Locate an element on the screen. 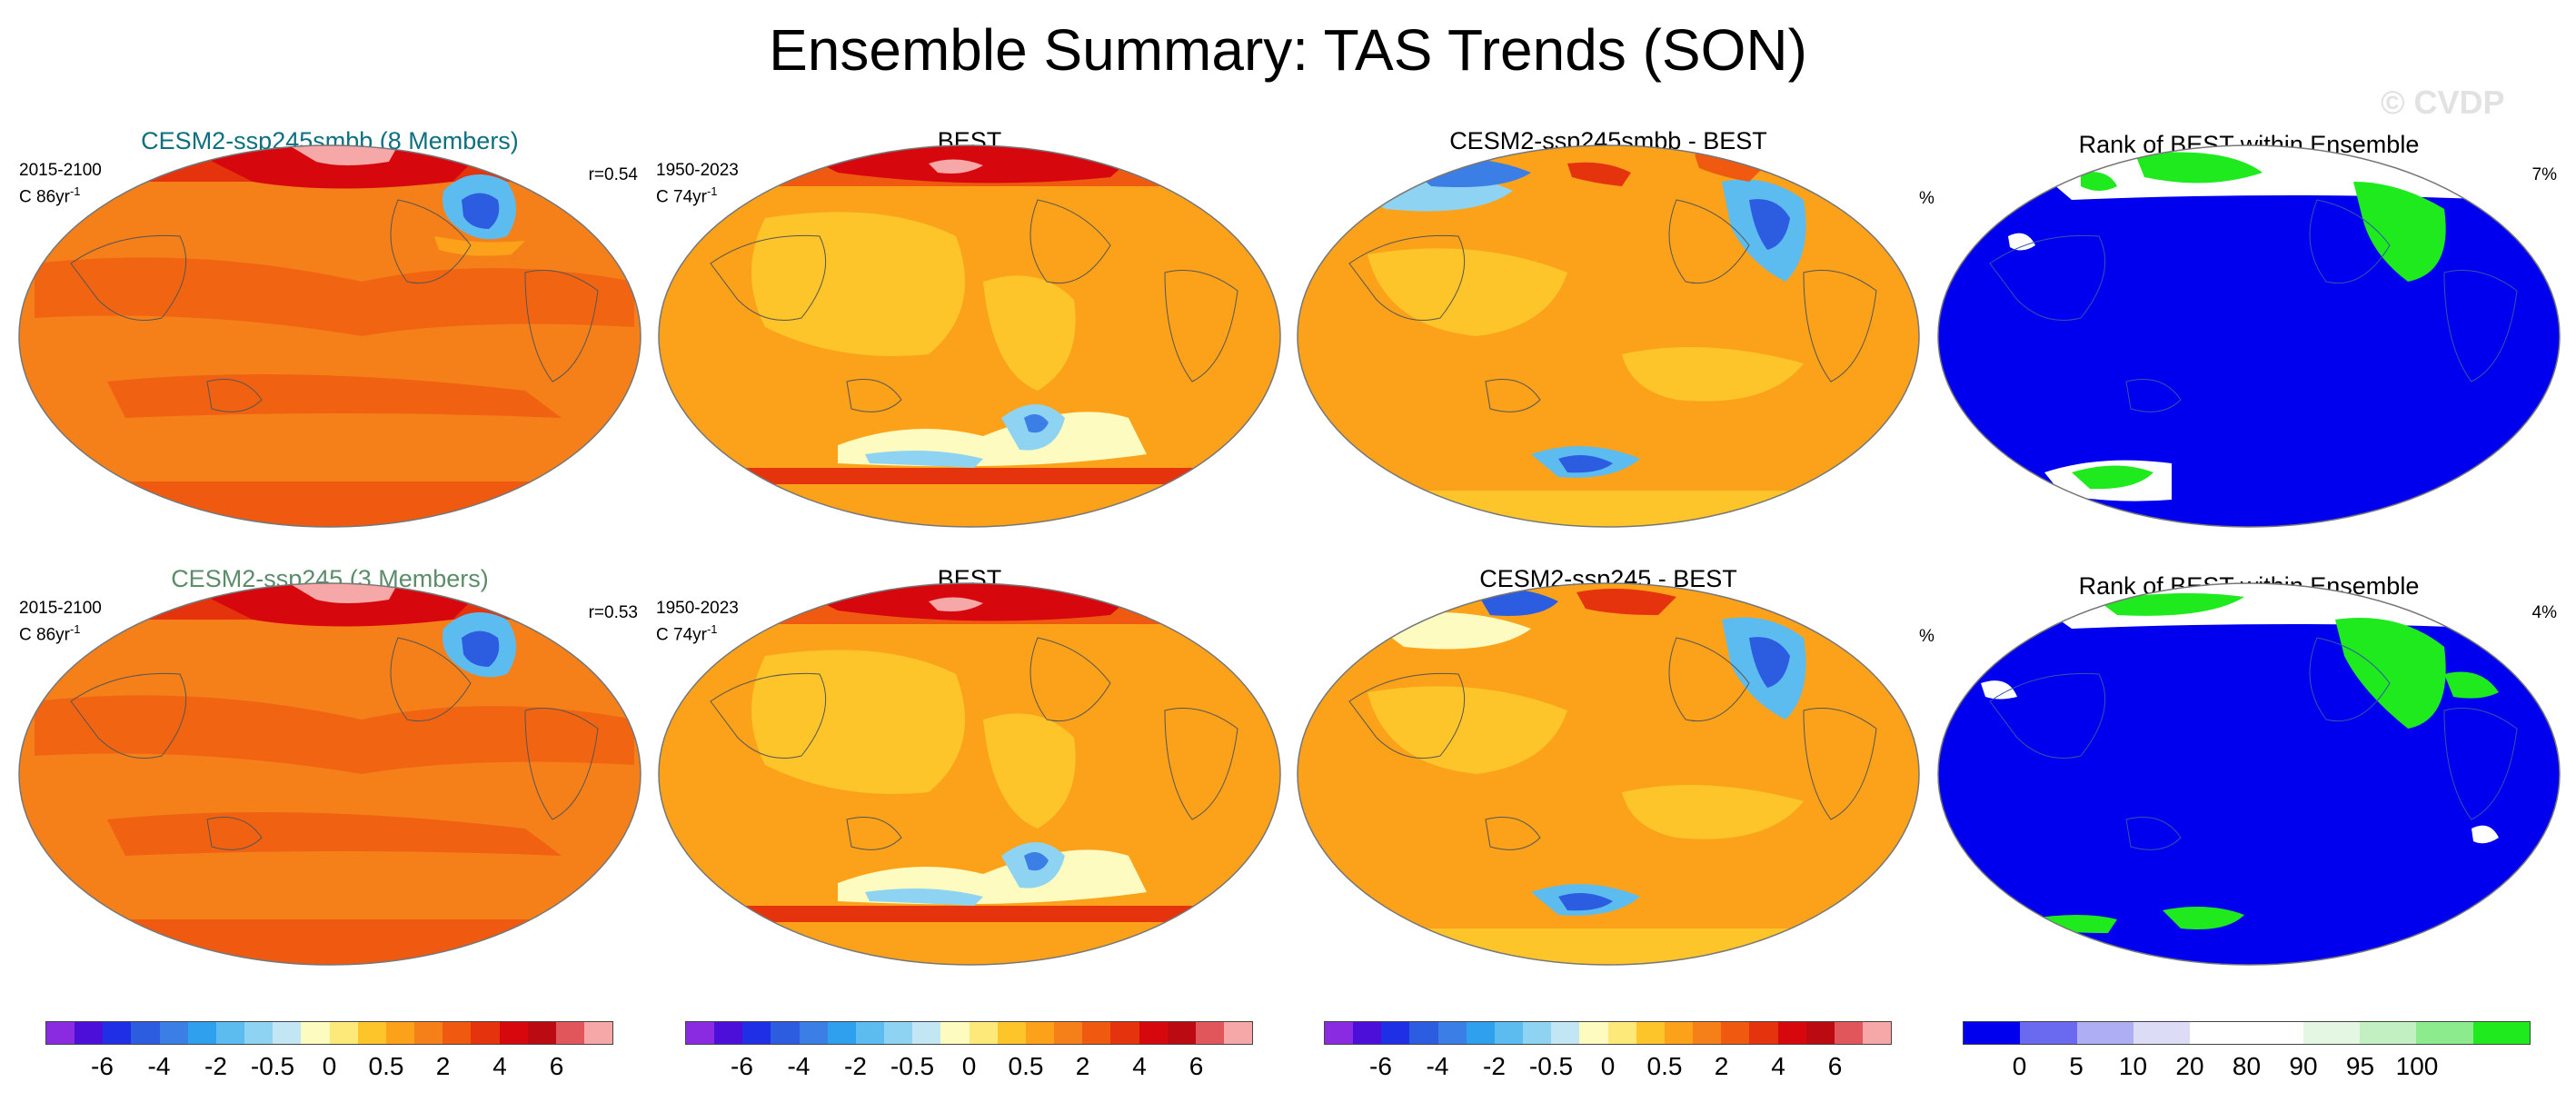  panel-diff-row2: CESM2-ssp245 - BEST is located at coordinates (1608, 765).